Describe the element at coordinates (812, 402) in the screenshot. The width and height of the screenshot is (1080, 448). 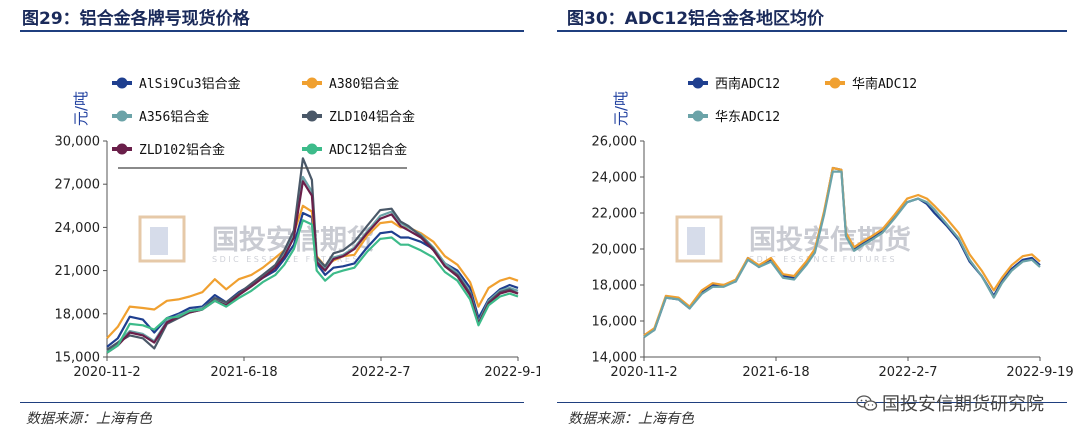
I see `figure-30-bottom-rule` at that location.